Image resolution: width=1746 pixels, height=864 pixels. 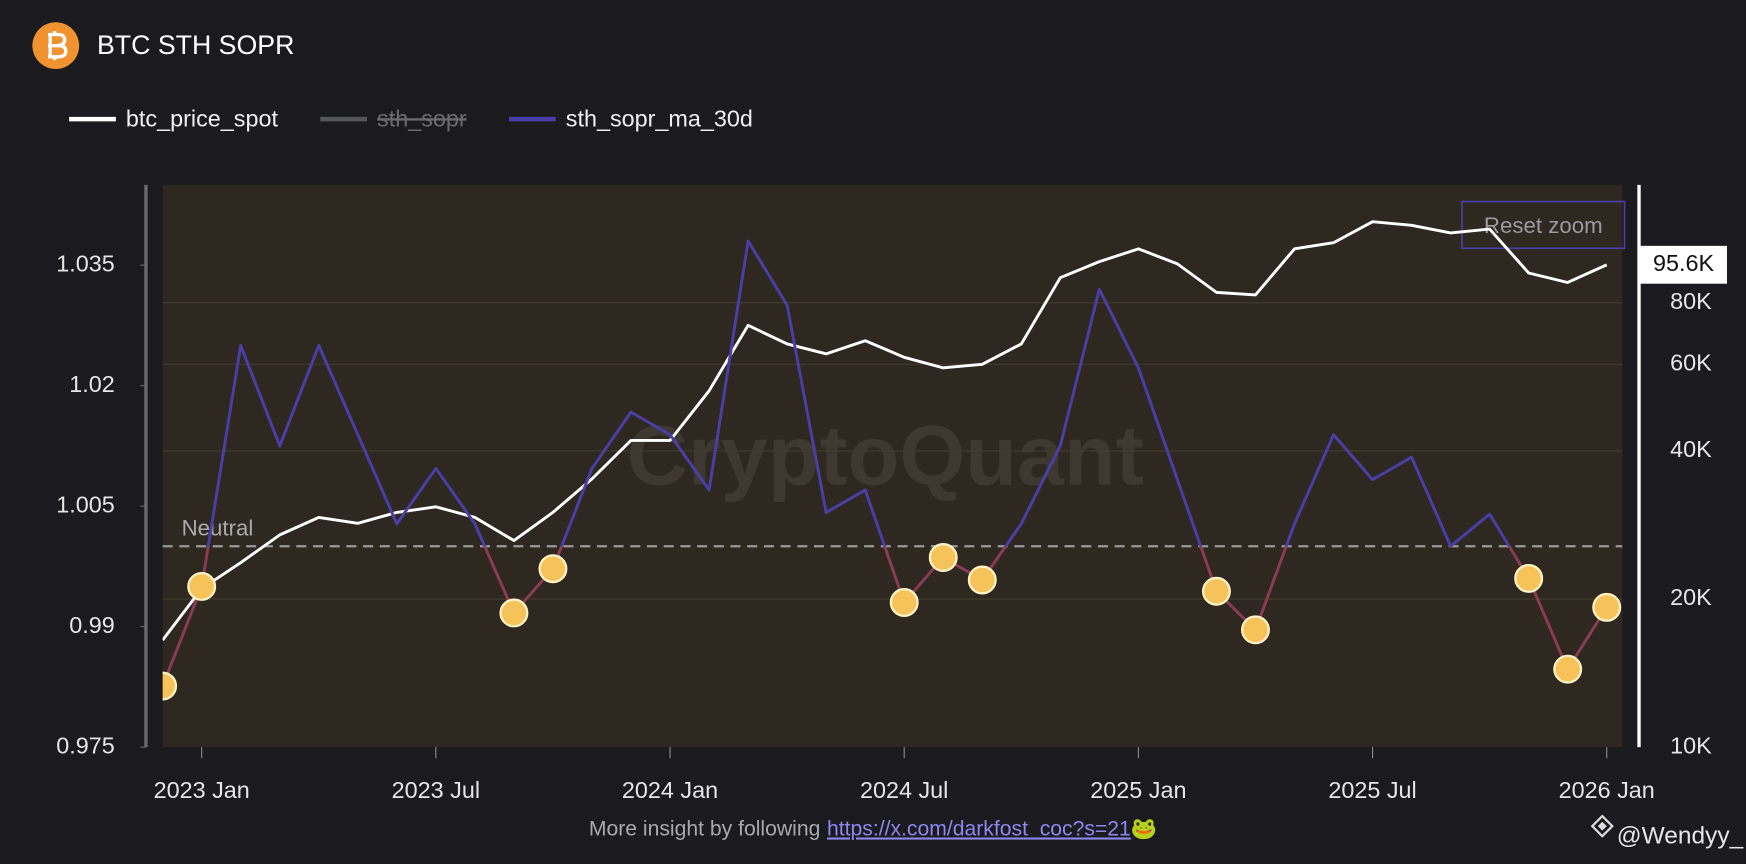 What do you see at coordinates (85, 263) in the screenshot?
I see `y-tick-label: 1.035` at bounding box center [85, 263].